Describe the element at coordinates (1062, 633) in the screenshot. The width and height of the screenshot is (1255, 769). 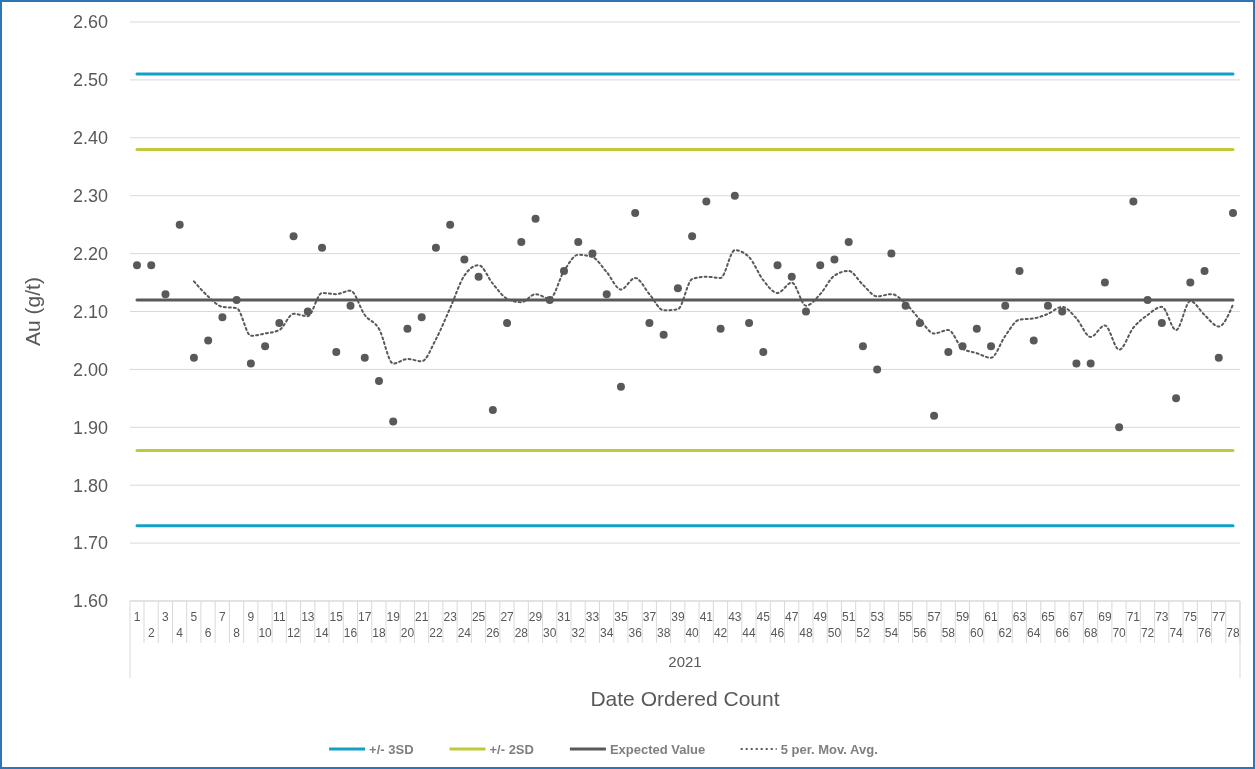
I see `x-tick-label: 66` at that location.